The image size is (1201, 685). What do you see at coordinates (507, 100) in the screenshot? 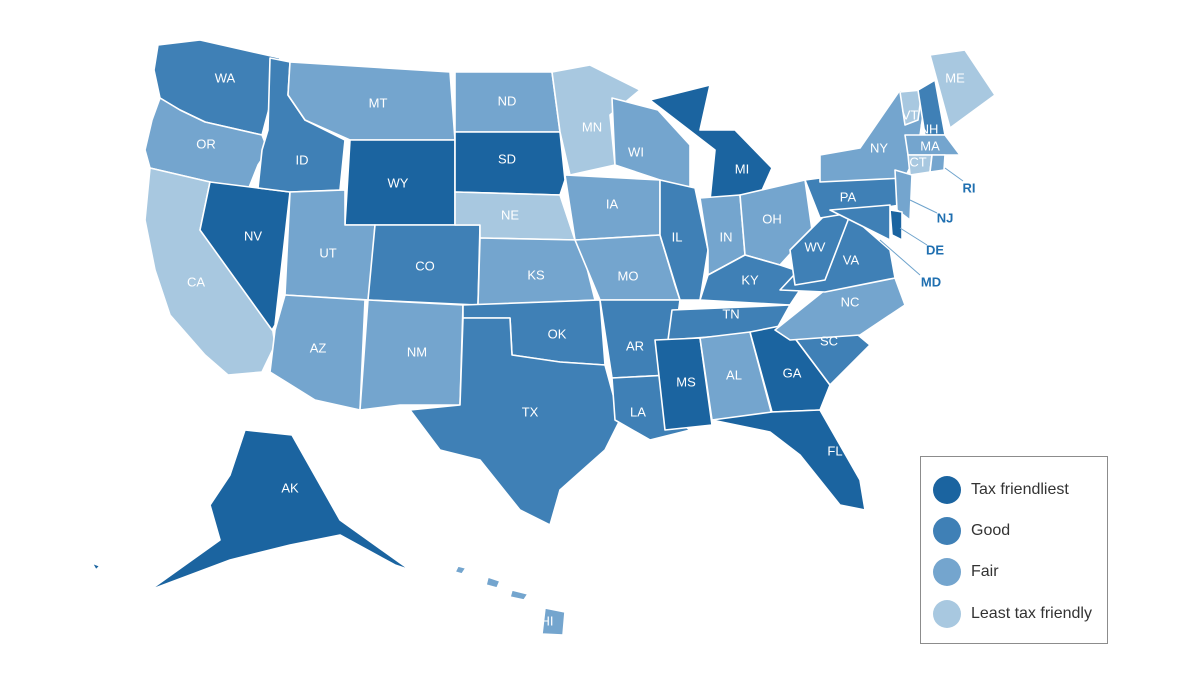
I see `state-label-nd: ND` at bounding box center [507, 100].